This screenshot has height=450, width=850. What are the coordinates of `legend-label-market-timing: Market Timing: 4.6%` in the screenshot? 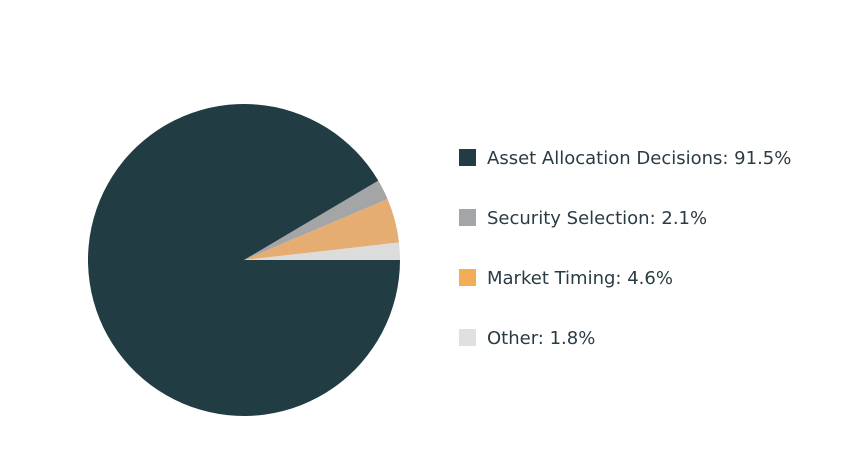 It's located at (580, 278).